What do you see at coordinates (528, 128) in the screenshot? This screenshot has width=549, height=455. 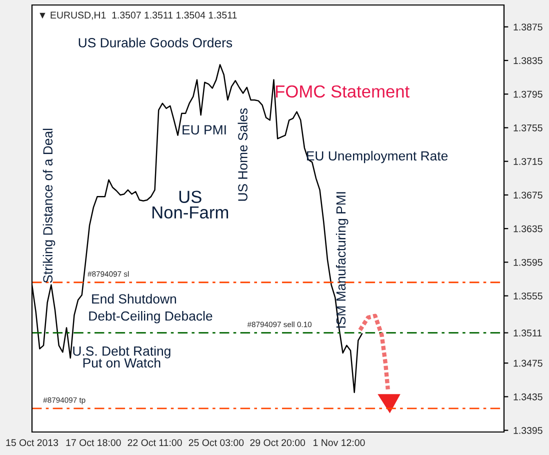 I see `y-tick-label: 1.3755` at bounding box center [528, 128].